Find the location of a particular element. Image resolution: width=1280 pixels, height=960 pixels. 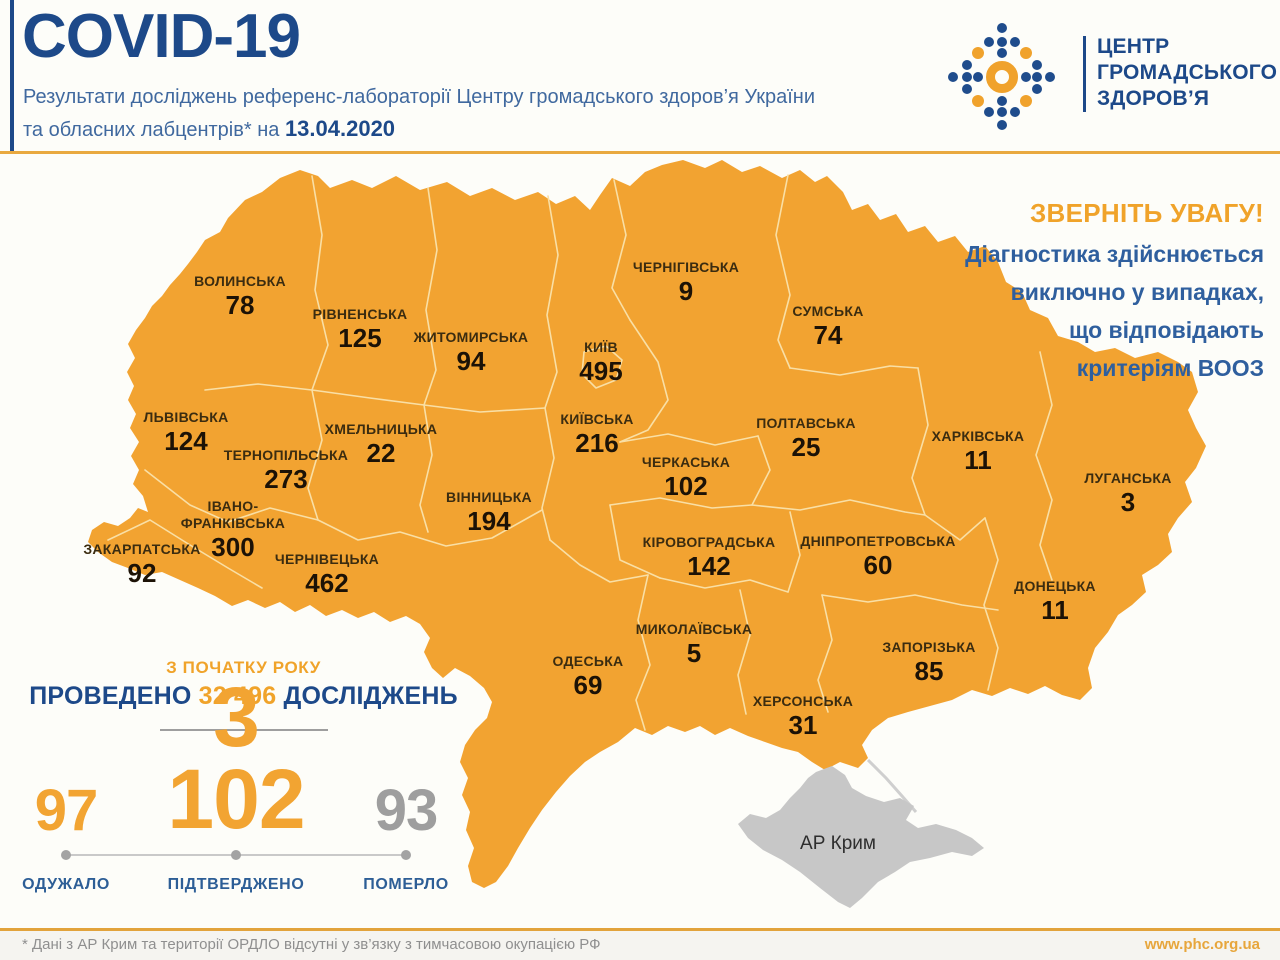

region-label-dnipropetrovska: ДНІПРОПЕТРОВСЬКА 60 is located at coordinates (877, 556).